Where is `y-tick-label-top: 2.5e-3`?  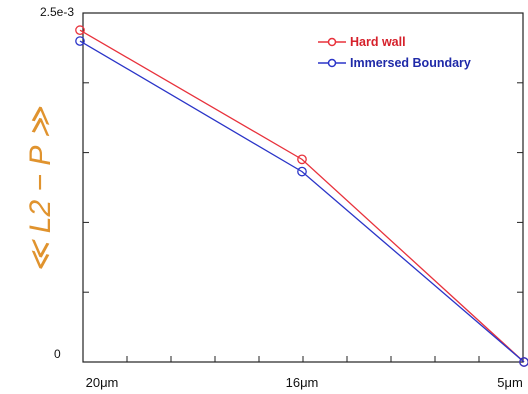
y-tick-label-top: 2.5e-3 is located at coordinates (57, 12).